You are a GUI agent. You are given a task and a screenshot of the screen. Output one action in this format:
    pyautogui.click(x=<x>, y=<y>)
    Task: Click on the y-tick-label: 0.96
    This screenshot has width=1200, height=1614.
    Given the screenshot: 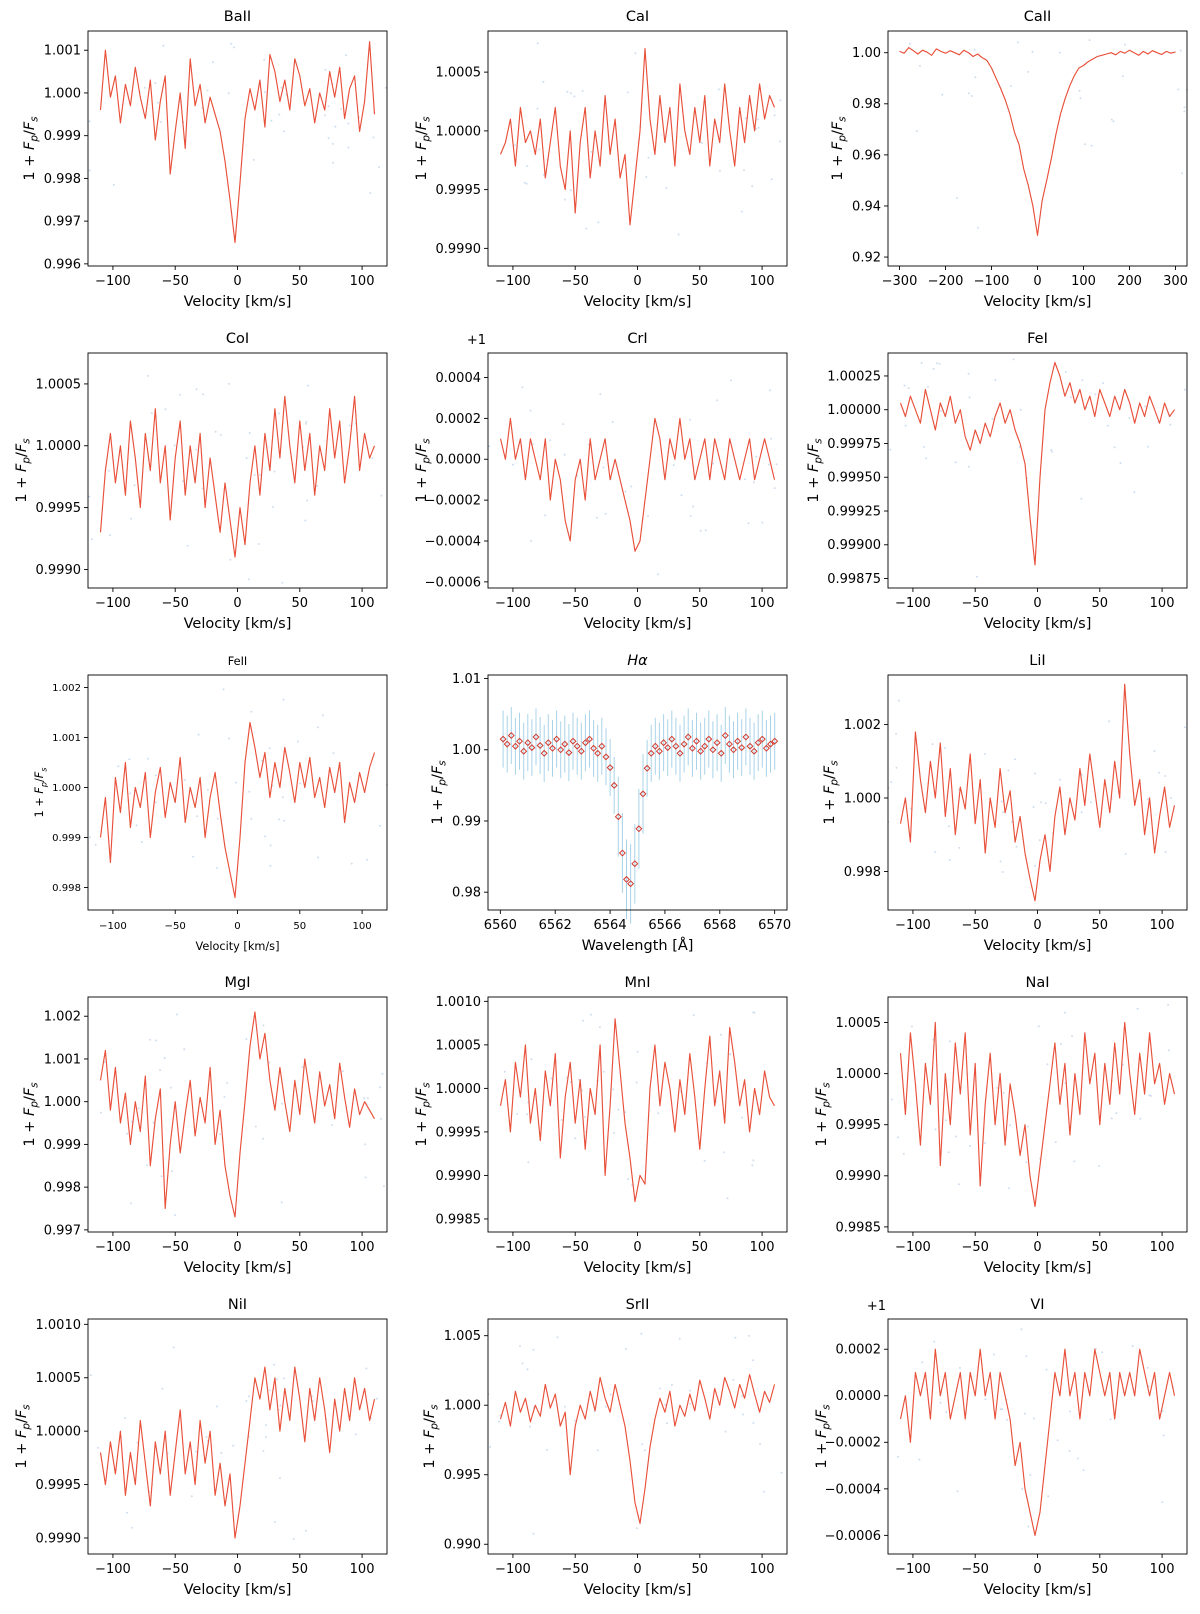 What is the action you would take?
    pyautogui.click(x=866, y=155)
    